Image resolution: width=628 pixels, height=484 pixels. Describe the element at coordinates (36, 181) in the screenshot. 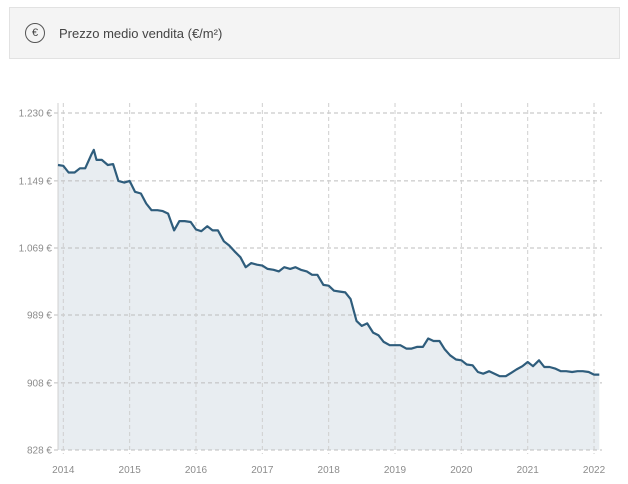

I see `y-tick-label: 1.149 €` at that location.